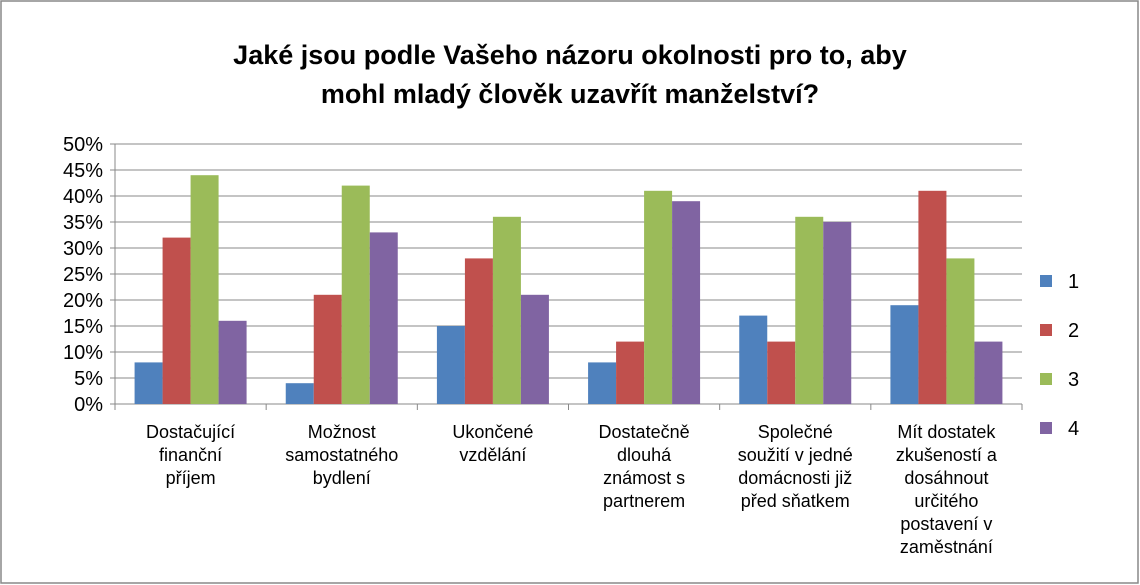 The image size is (1140, 585). What do you see at coordinates (190, 455) in the screenshot?
I see `x-tick-label: Dostačující finanční příjem` at bounding box center [190, 455].